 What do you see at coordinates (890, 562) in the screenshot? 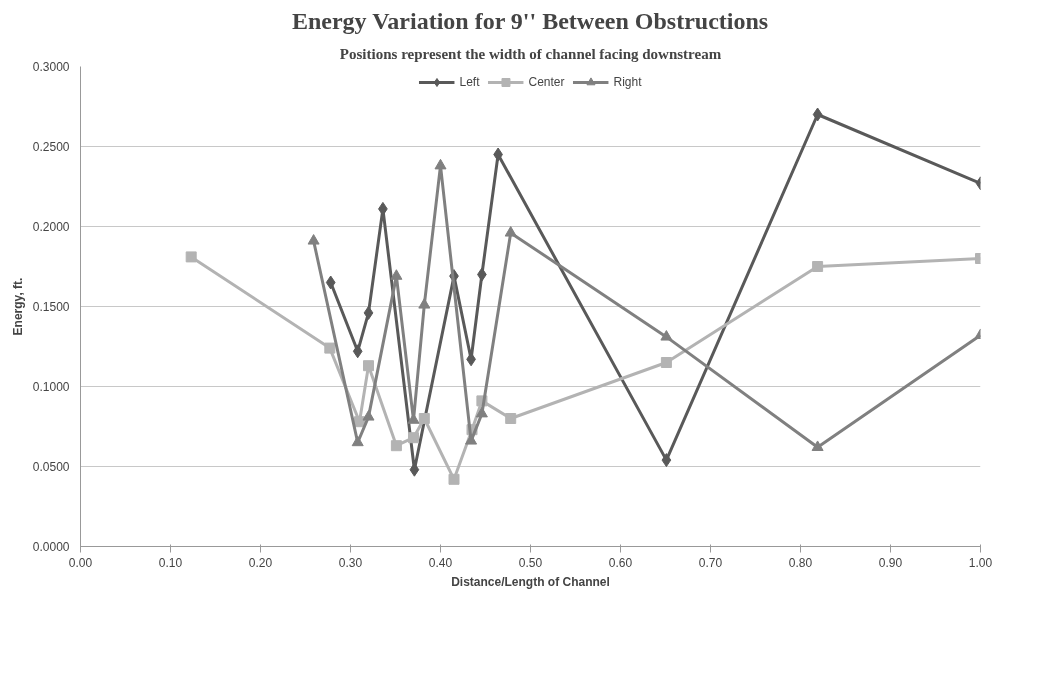
I see `x-tick-label: 0.90` at bounding box center [890, 562].